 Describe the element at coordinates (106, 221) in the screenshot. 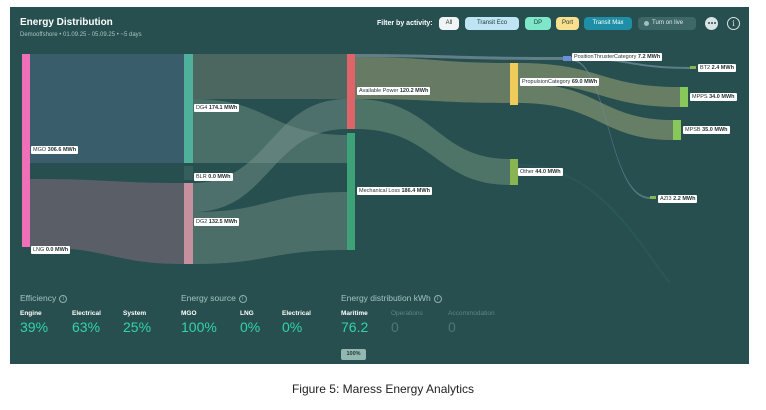

I see `link-mgo-dg2` at that location.